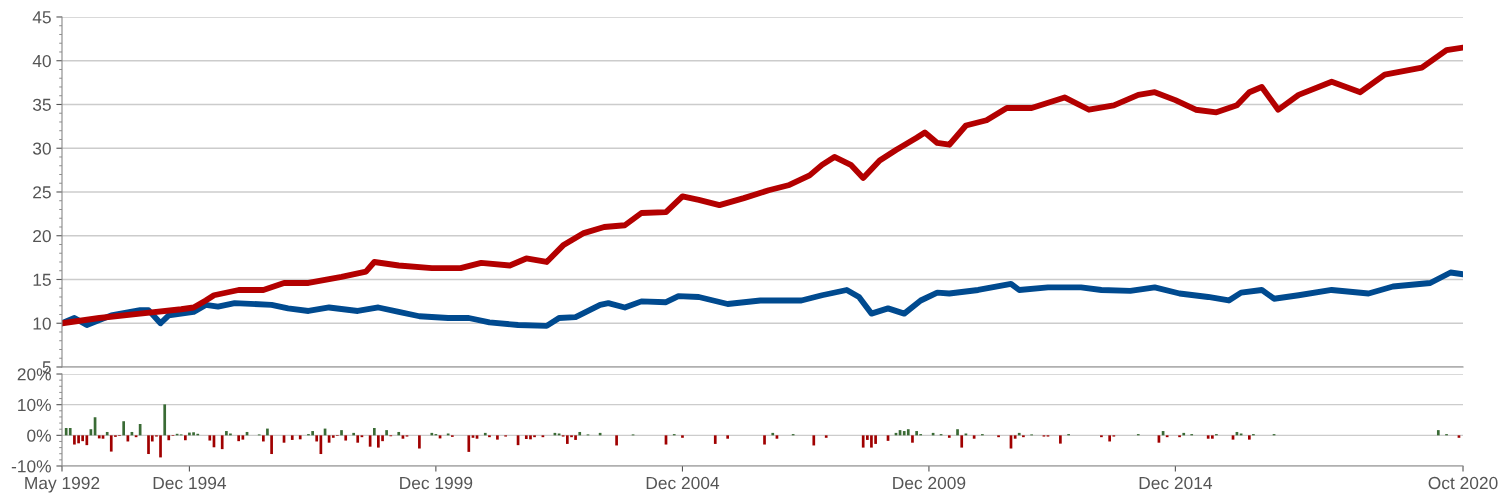  What do you see at coordinates (683, 483) in the screenshot?
I see `x-tick-label: Dec 2004` at bounding box center [683, 483].